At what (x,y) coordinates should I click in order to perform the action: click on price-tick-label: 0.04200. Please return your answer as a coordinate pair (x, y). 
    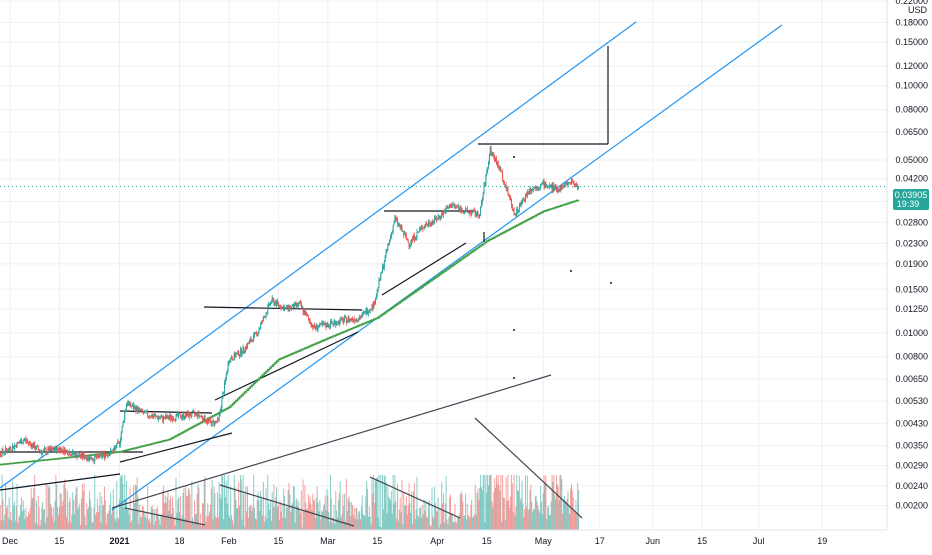
    Looking at the image, I should click on (911, 179).